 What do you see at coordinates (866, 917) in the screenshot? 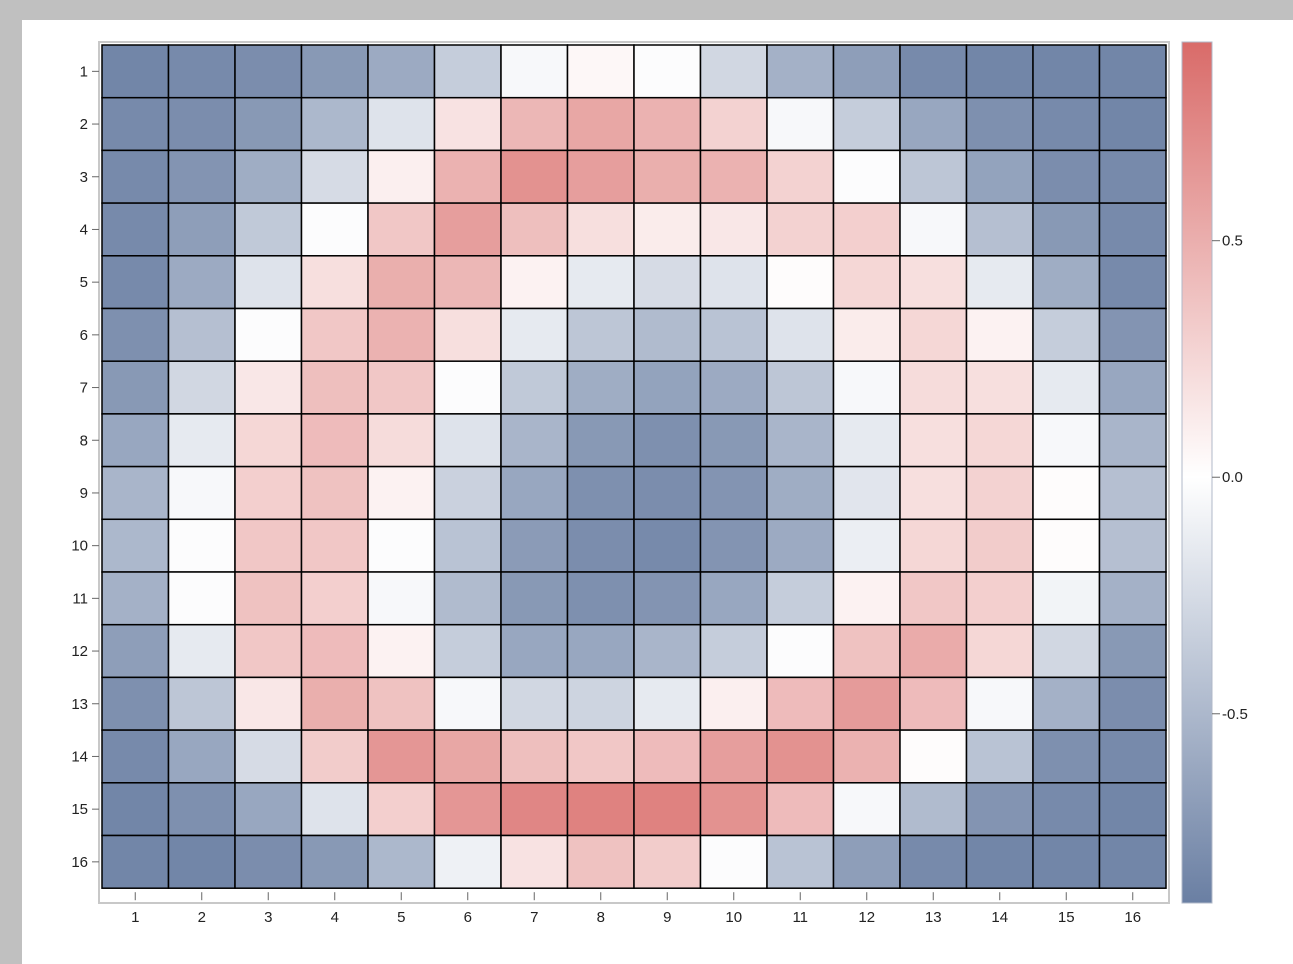
I see `x-tick-label: 12` at bounding box center [866, 917].